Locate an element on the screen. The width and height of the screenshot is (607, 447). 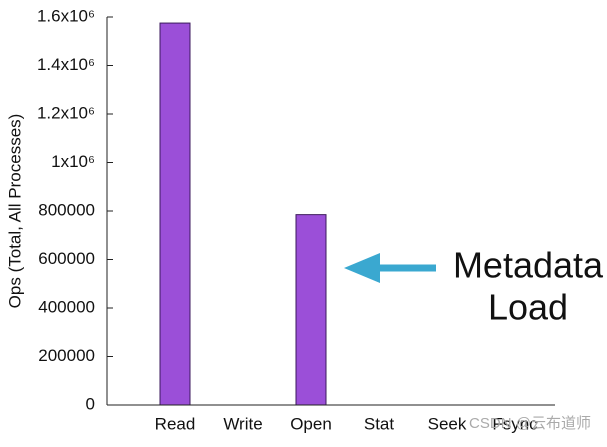
y-tick-label: 1.2x10⁶ is located at coordinates (66, 112).